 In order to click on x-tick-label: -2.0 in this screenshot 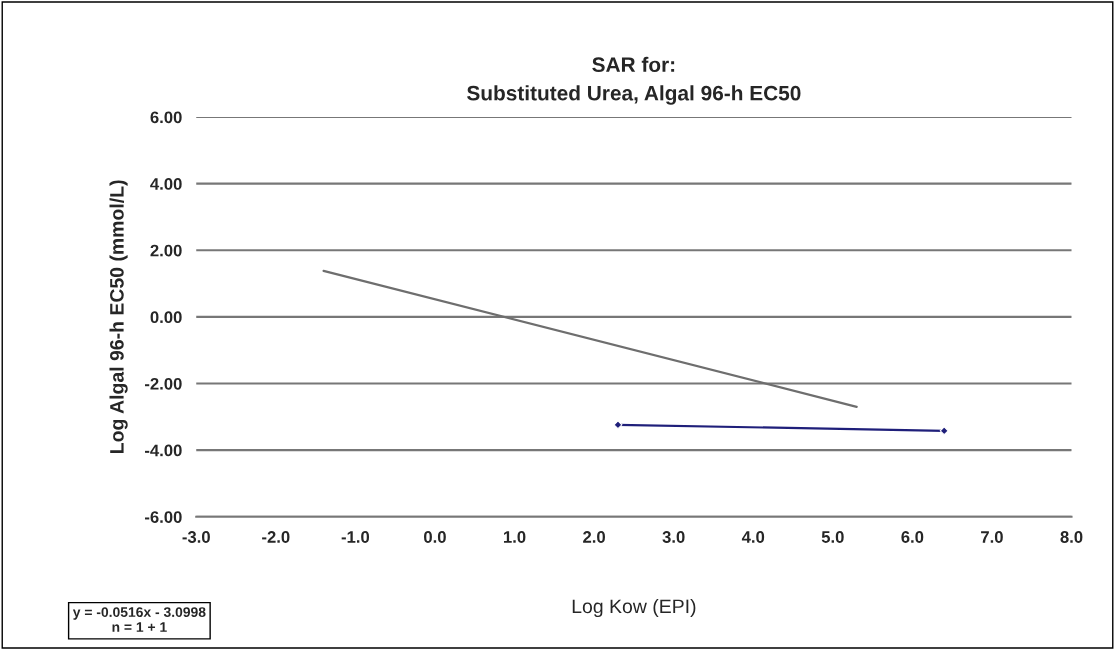, I will do `click(276, 537)`.